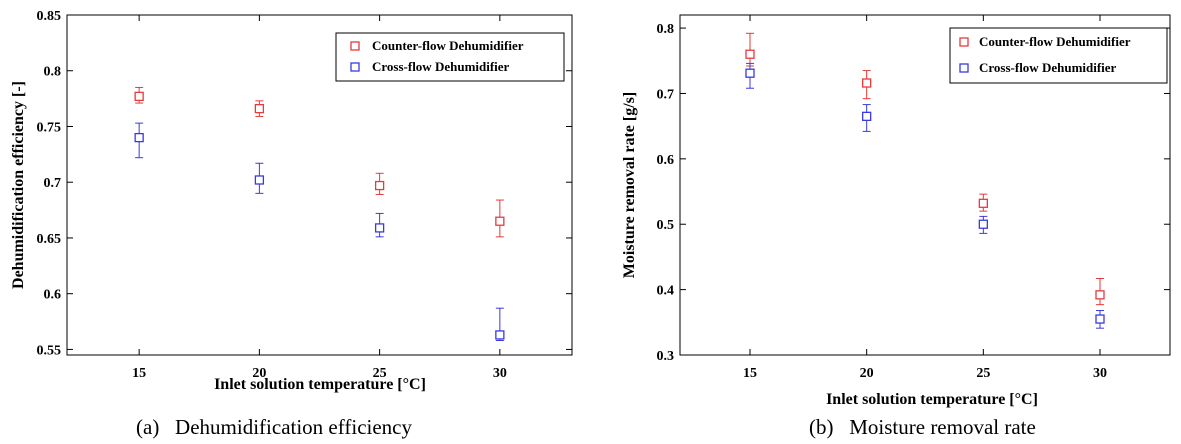  I want to click on panel-b-x-tick-label: 25, so click(983, 373).